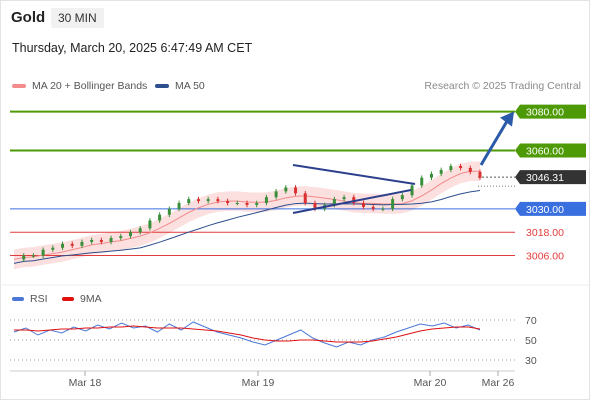 This screenshot has height=400, width=590. Describe the element at coordinates (258, 383) in the screenshot. I see `x-tick-label: Mar 19` at that location.